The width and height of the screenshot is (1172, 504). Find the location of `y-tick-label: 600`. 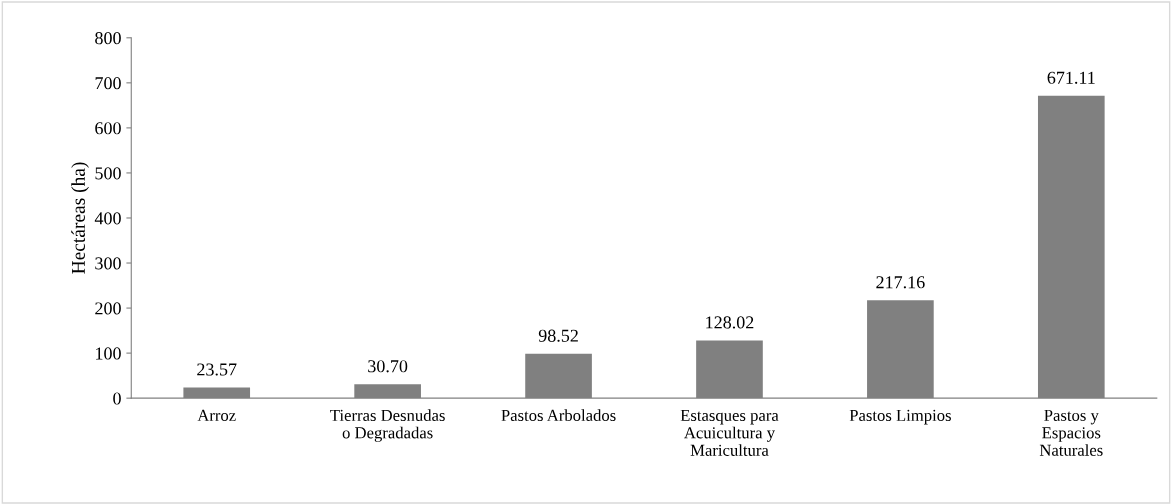

y-tick-label: 600 is located at coordinates (108, 128).